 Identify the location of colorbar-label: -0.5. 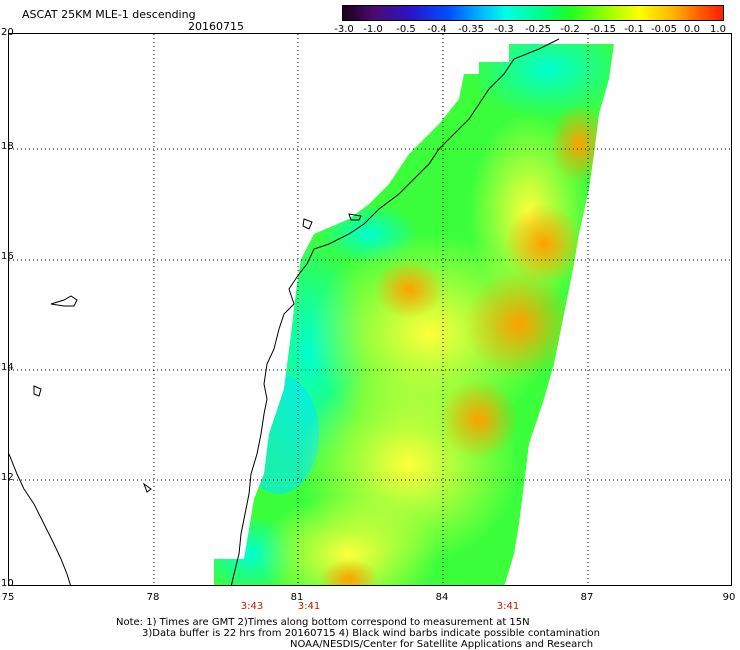
(406, 29).